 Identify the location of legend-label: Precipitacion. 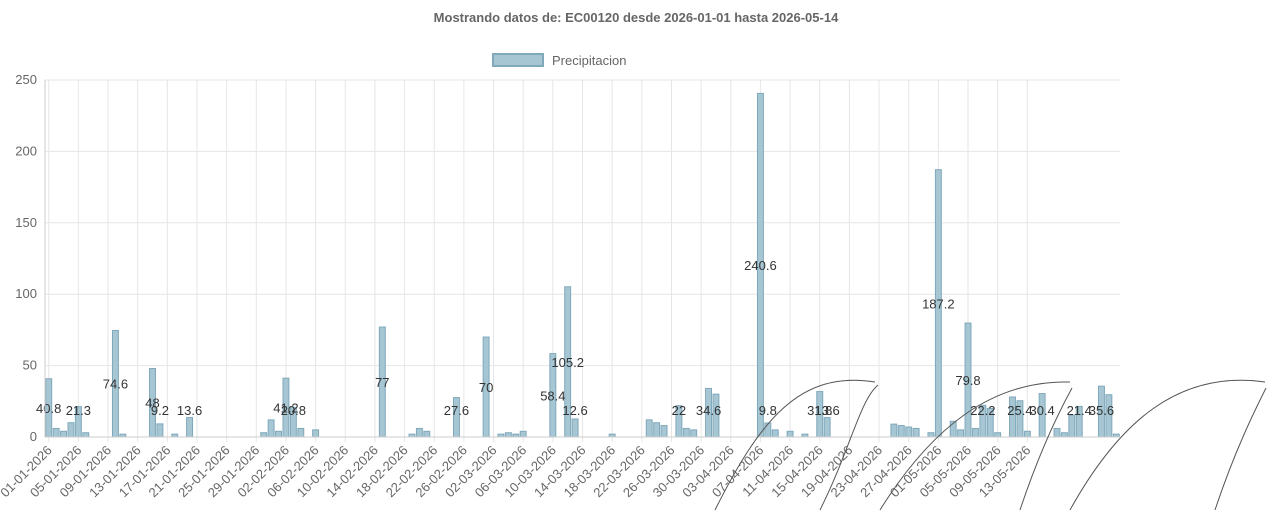
(589, 60).